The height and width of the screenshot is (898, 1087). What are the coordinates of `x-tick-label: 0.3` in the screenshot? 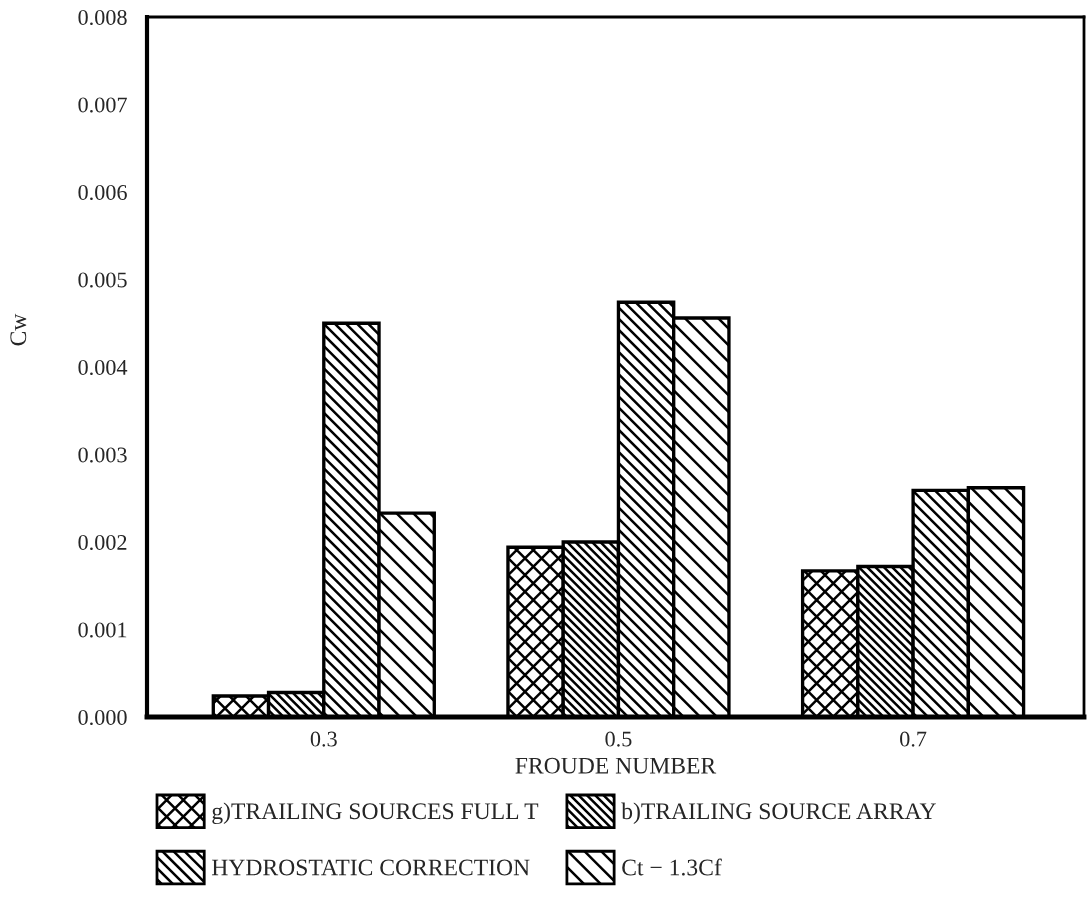 It's located at (323, 739).